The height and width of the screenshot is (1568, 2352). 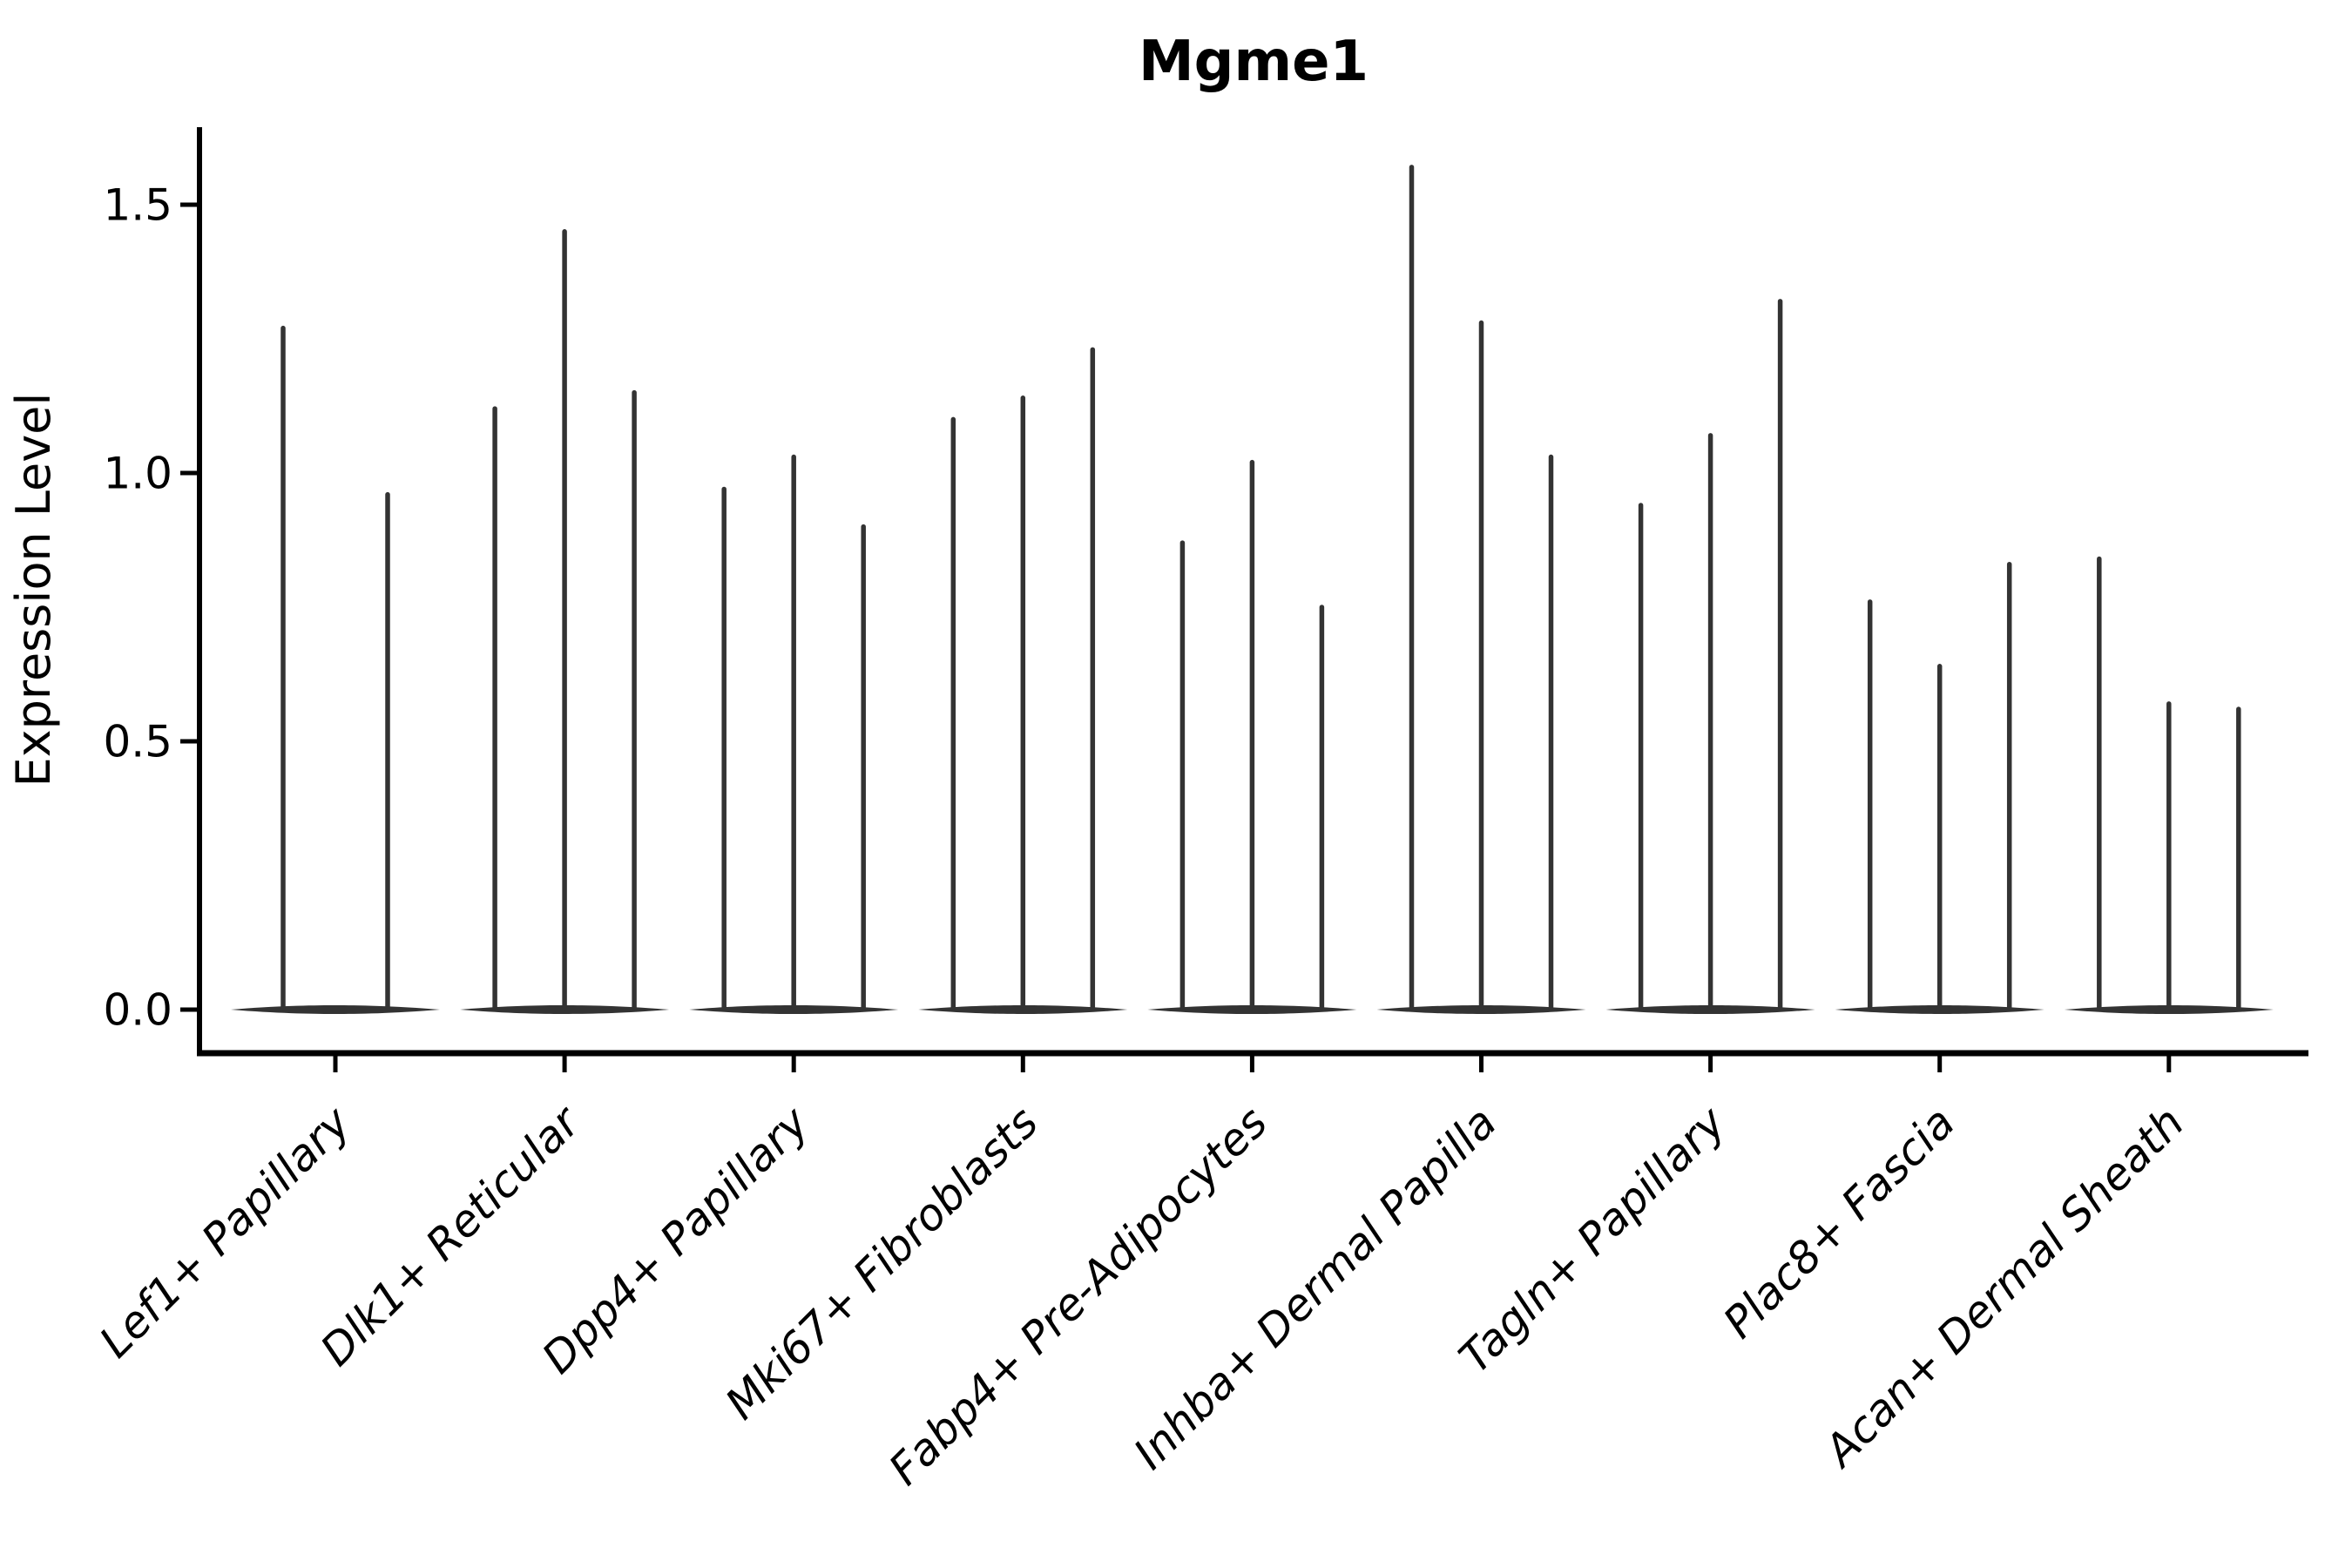 I want to click on y-tick-label: 1.0, so click(x=137, y=474).